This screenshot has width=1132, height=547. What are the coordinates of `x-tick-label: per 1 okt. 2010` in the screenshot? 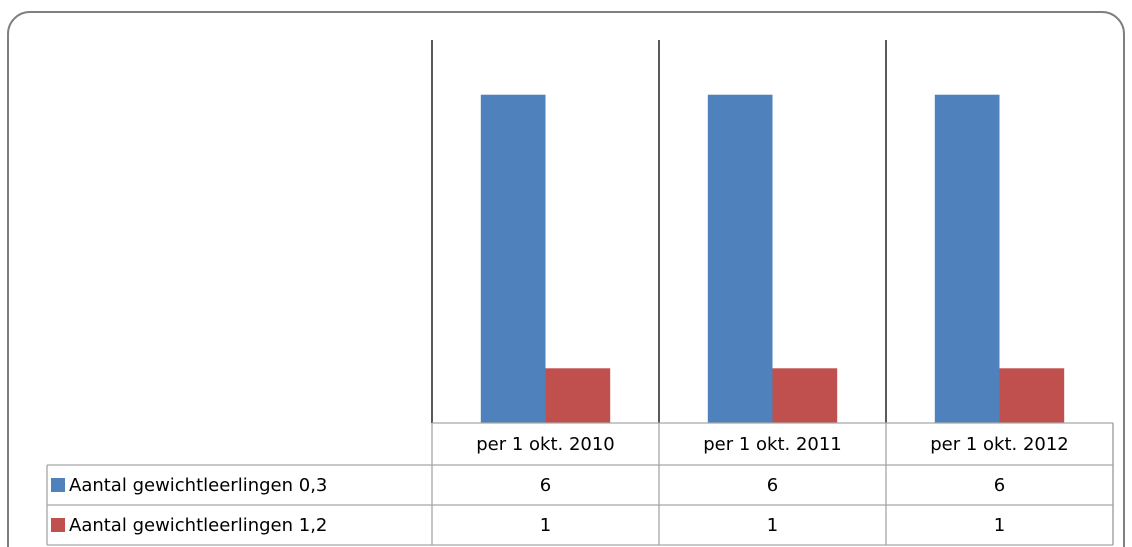 It's located at (545, 444).